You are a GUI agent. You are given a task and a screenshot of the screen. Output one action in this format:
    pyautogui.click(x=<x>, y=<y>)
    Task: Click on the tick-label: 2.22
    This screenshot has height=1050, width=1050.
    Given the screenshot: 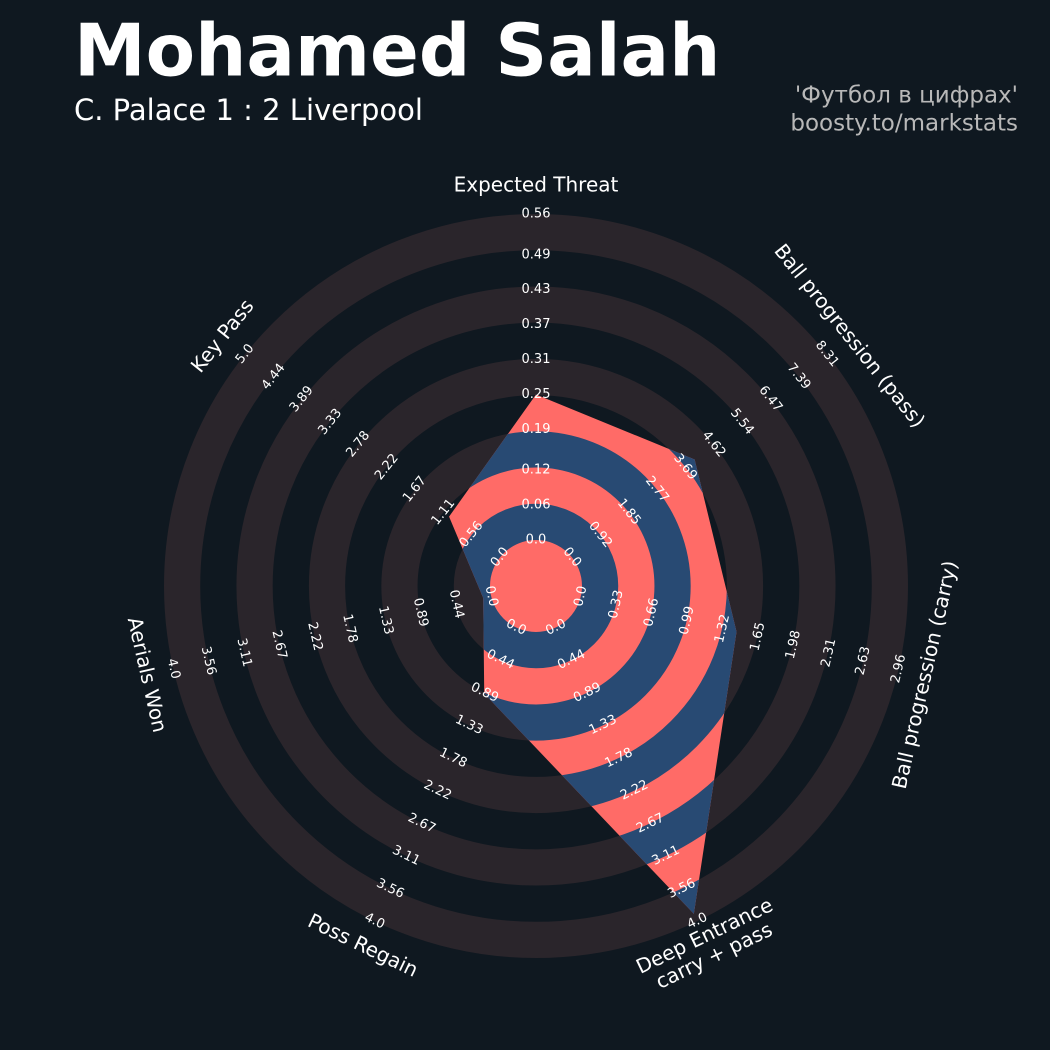 What is the action you would take?
    pyautogui.click(x=314, y=637)
    